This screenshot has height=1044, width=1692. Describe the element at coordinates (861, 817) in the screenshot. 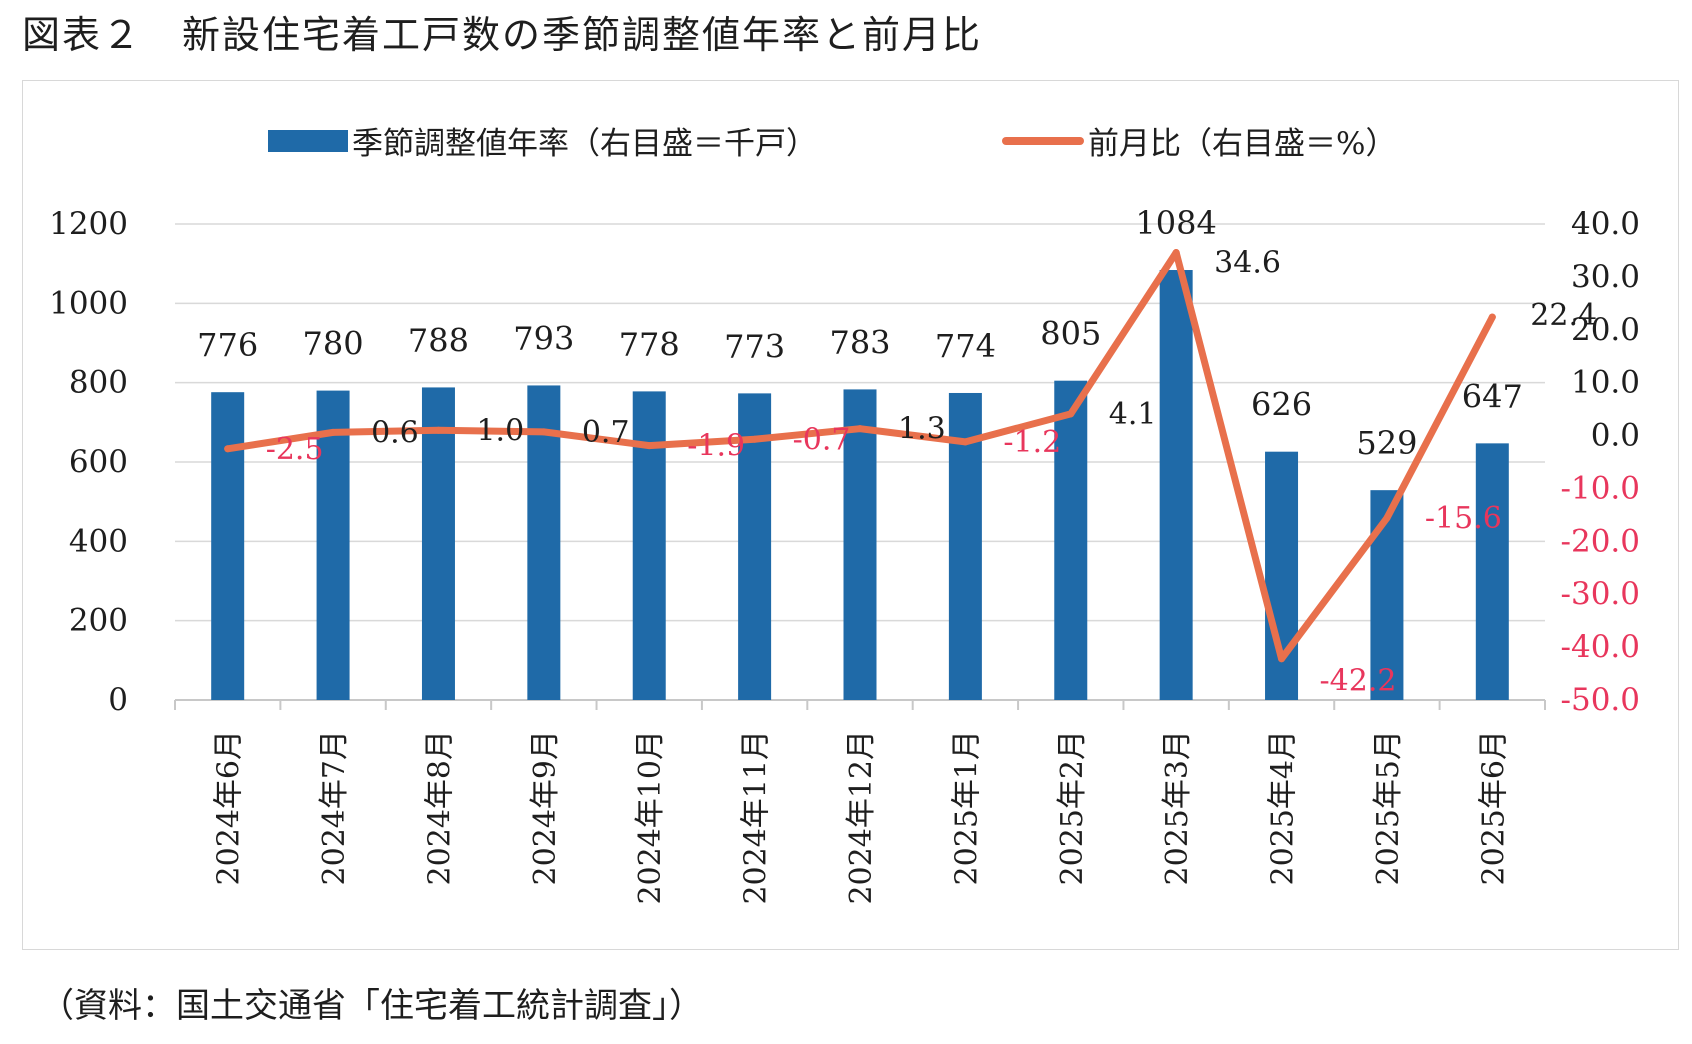

I see `x-axis-category-label: 2024年12月` at that location.